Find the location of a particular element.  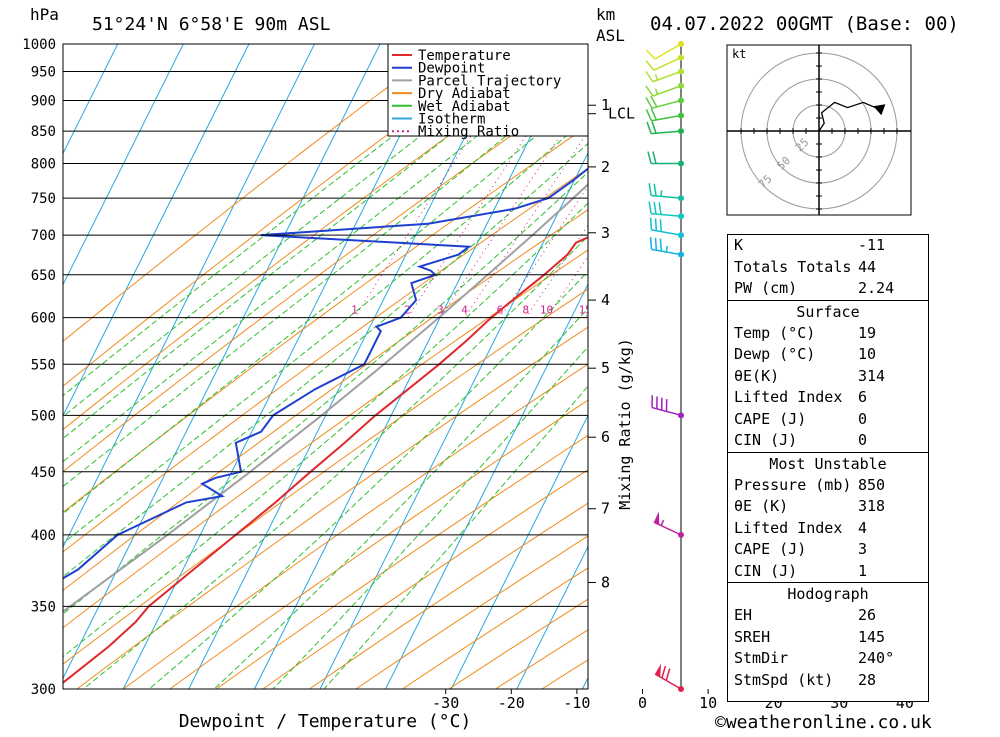

surface-row: θE(K)314 is located at coordinates (828, 377).